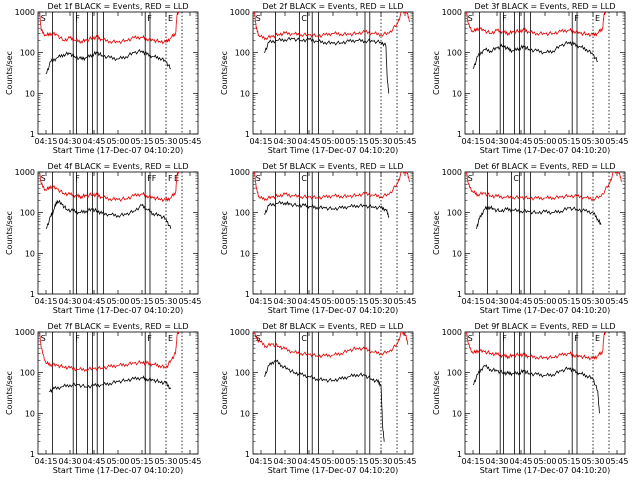 Image resolution: width=640 pixels, height=480 pixels. What do you see at coordinates (117, 326) in the screenshot?
I see `panel-title: Det 7f BLACK = Events, RED = LLD` at bounding box center [117, 326].